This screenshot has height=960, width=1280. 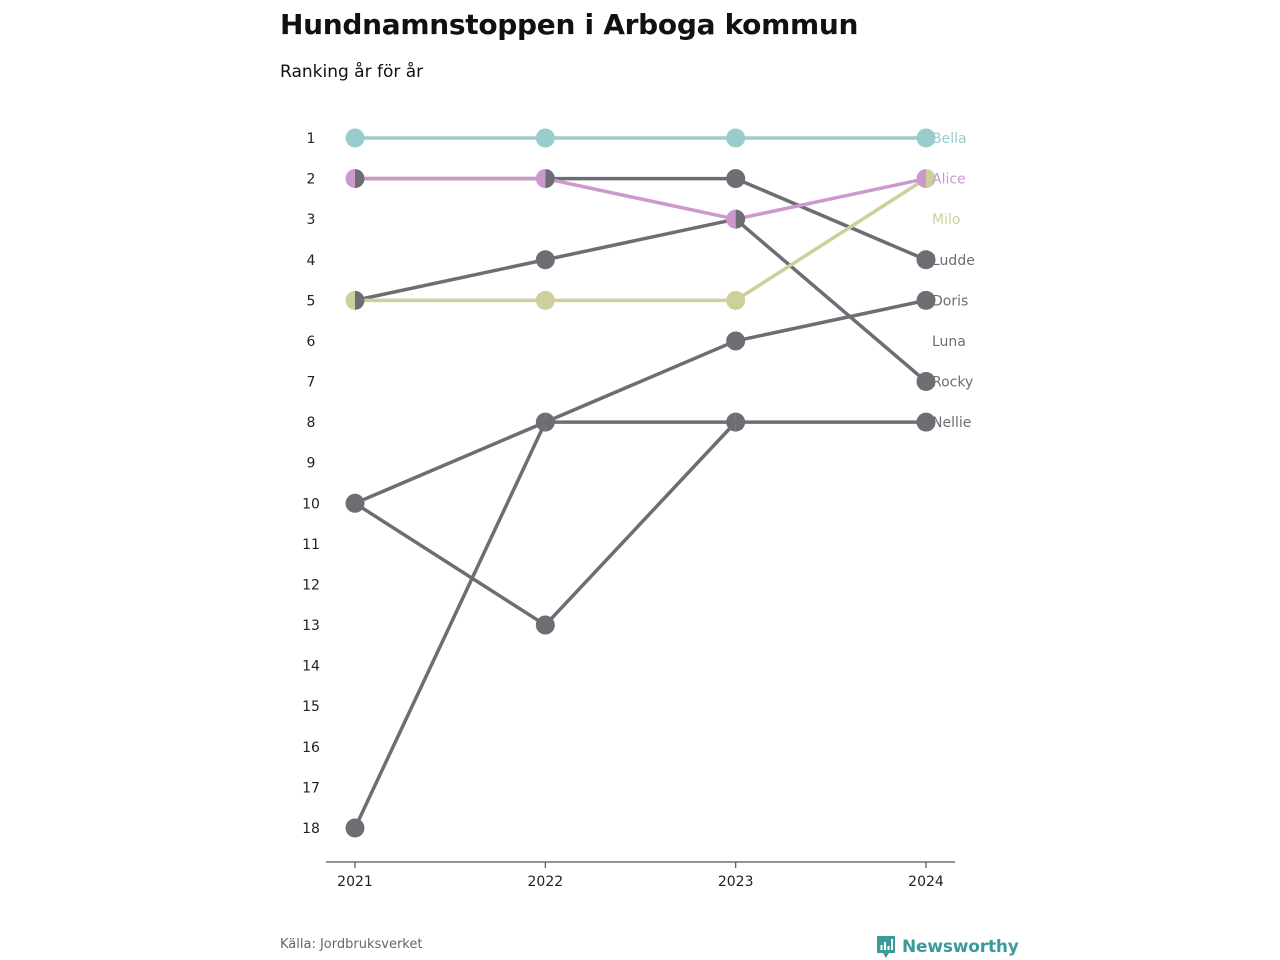 What do you see at coordinates (736, 138) in the screenshot?
I see `point-bella-2023` at bounding box center [736, 138].